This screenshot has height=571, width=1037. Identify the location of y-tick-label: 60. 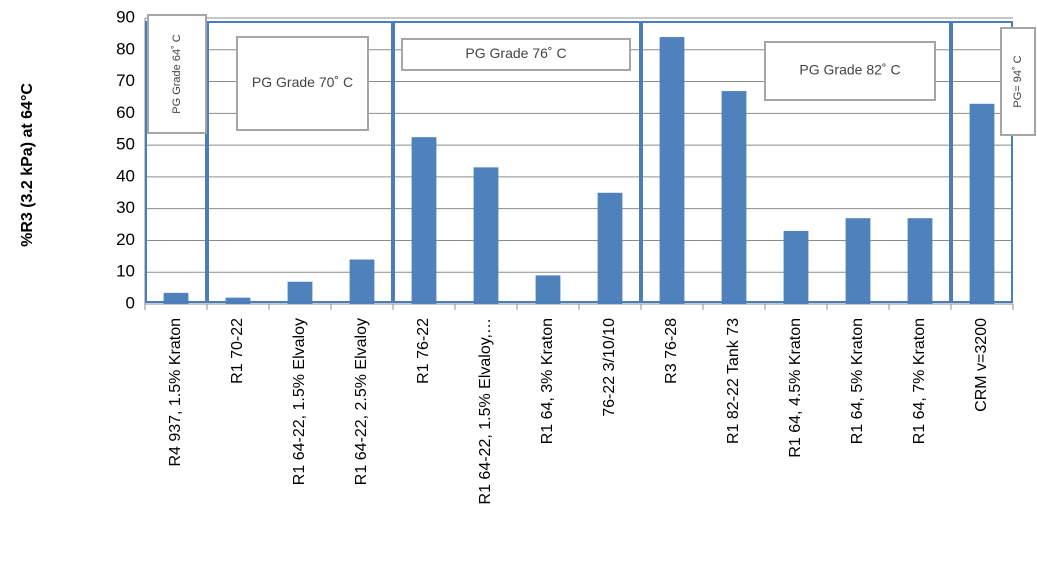
(125, 112).